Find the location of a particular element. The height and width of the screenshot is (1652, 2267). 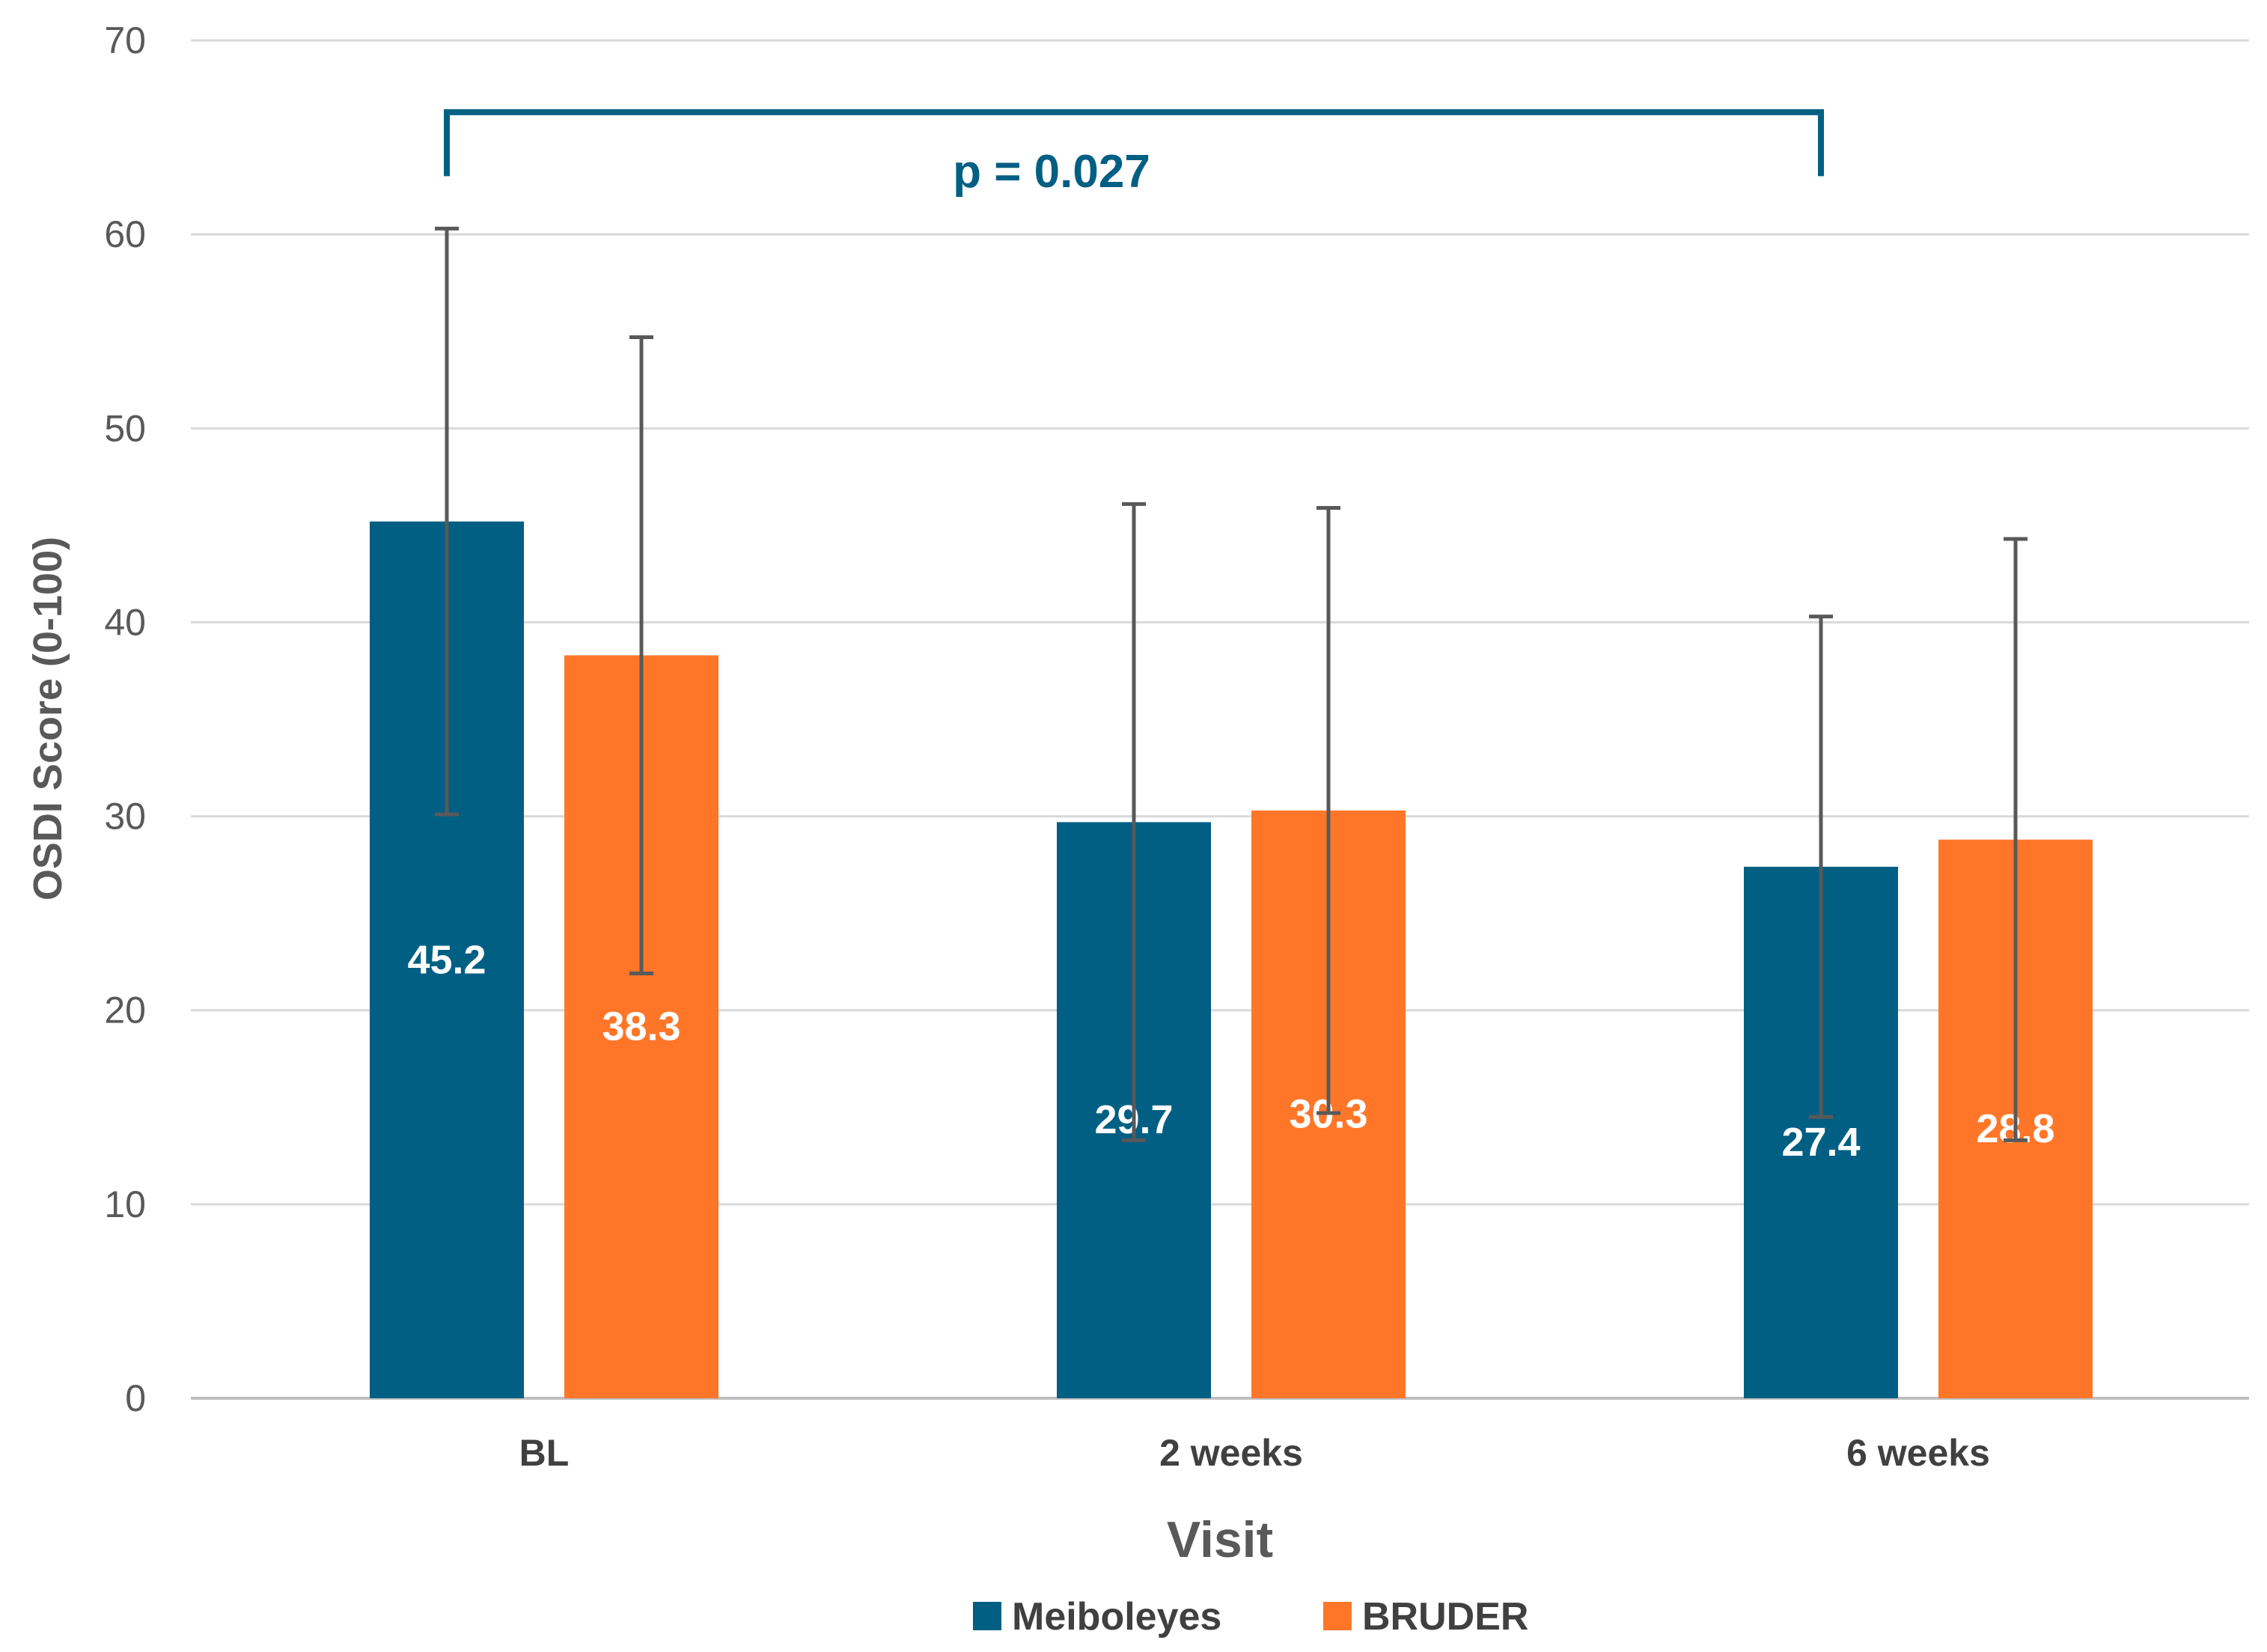

y-tick-label: 50 is located at coordinates (125, 428).